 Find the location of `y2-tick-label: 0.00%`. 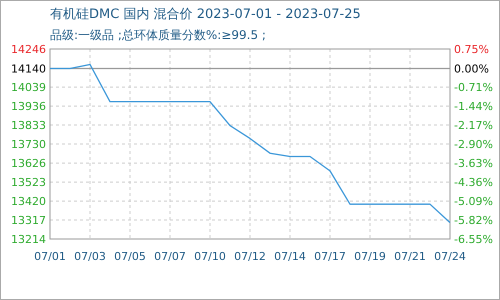

y2-tick-label: 0.00% is located at coordinates (471, 69).